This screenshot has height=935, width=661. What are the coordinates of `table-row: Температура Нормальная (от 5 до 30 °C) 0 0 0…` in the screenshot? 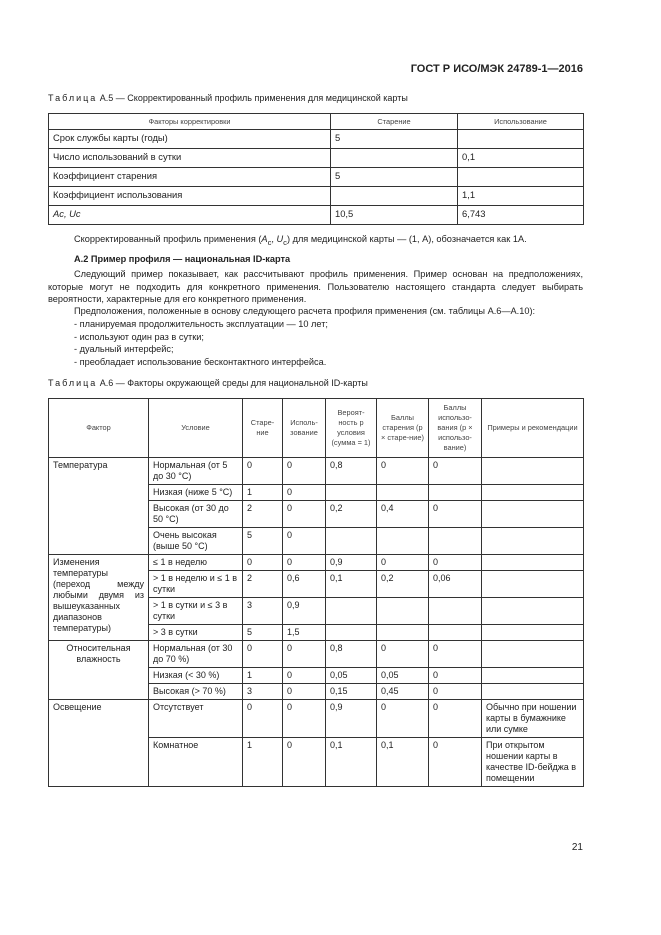 It's located at (316, 506).